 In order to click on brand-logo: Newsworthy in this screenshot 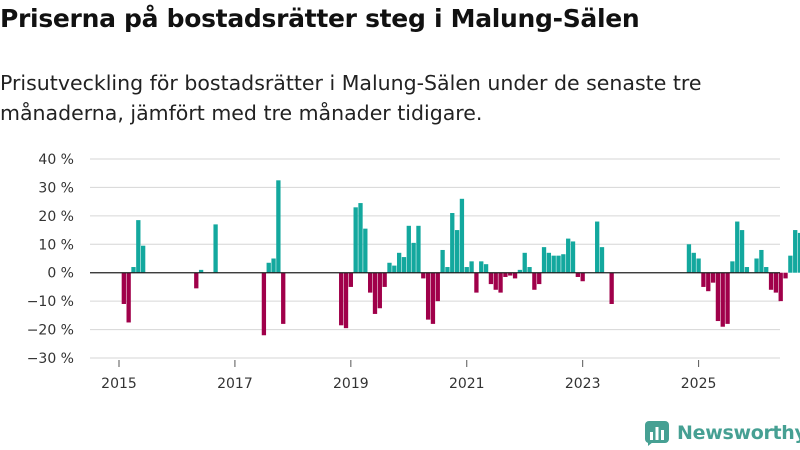, I will do `click(722, 433)`.